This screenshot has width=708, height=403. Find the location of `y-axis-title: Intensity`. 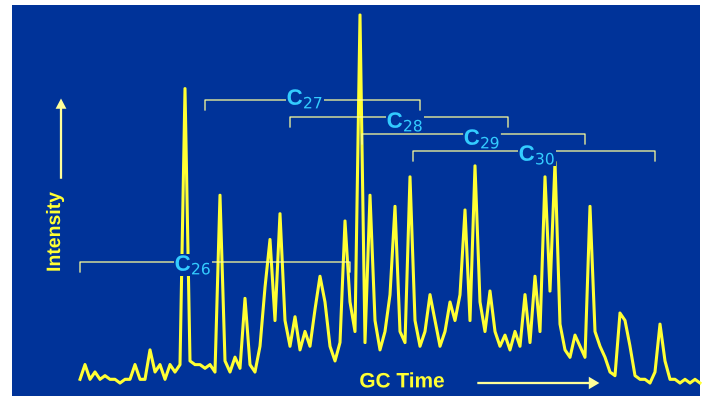

y-axis-title: Intensity is located at coordinates (55, 231).